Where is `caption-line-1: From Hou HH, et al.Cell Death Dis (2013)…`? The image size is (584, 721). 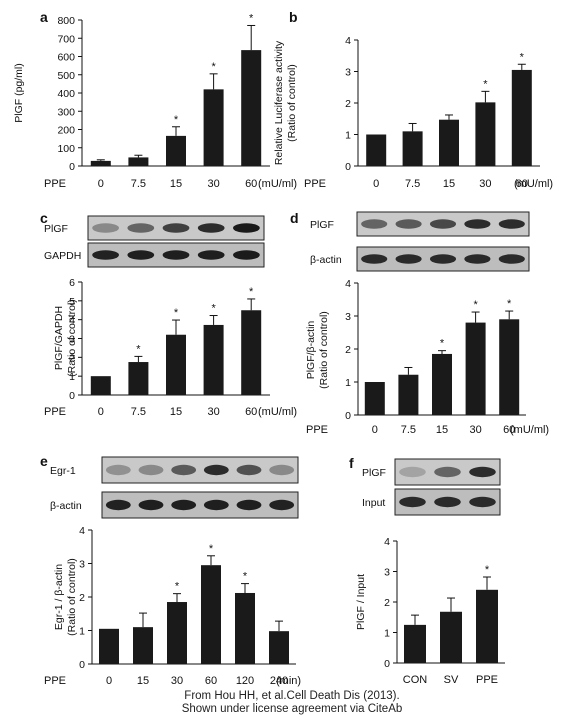
caption-line-1: From Hou HH, et al.Cell Death Dis (2013)… is located at coordinates (292, 696).